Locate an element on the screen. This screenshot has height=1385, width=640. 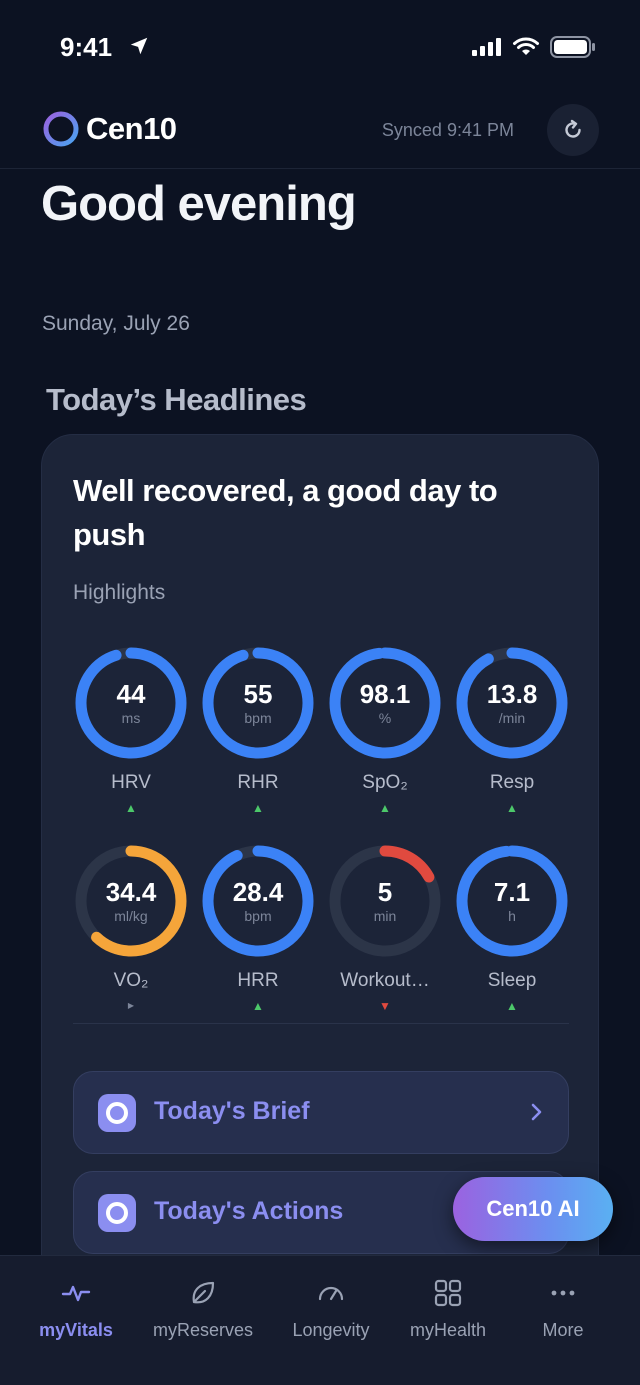
metric-value: 13.8 is located at coordinates (512, 694).